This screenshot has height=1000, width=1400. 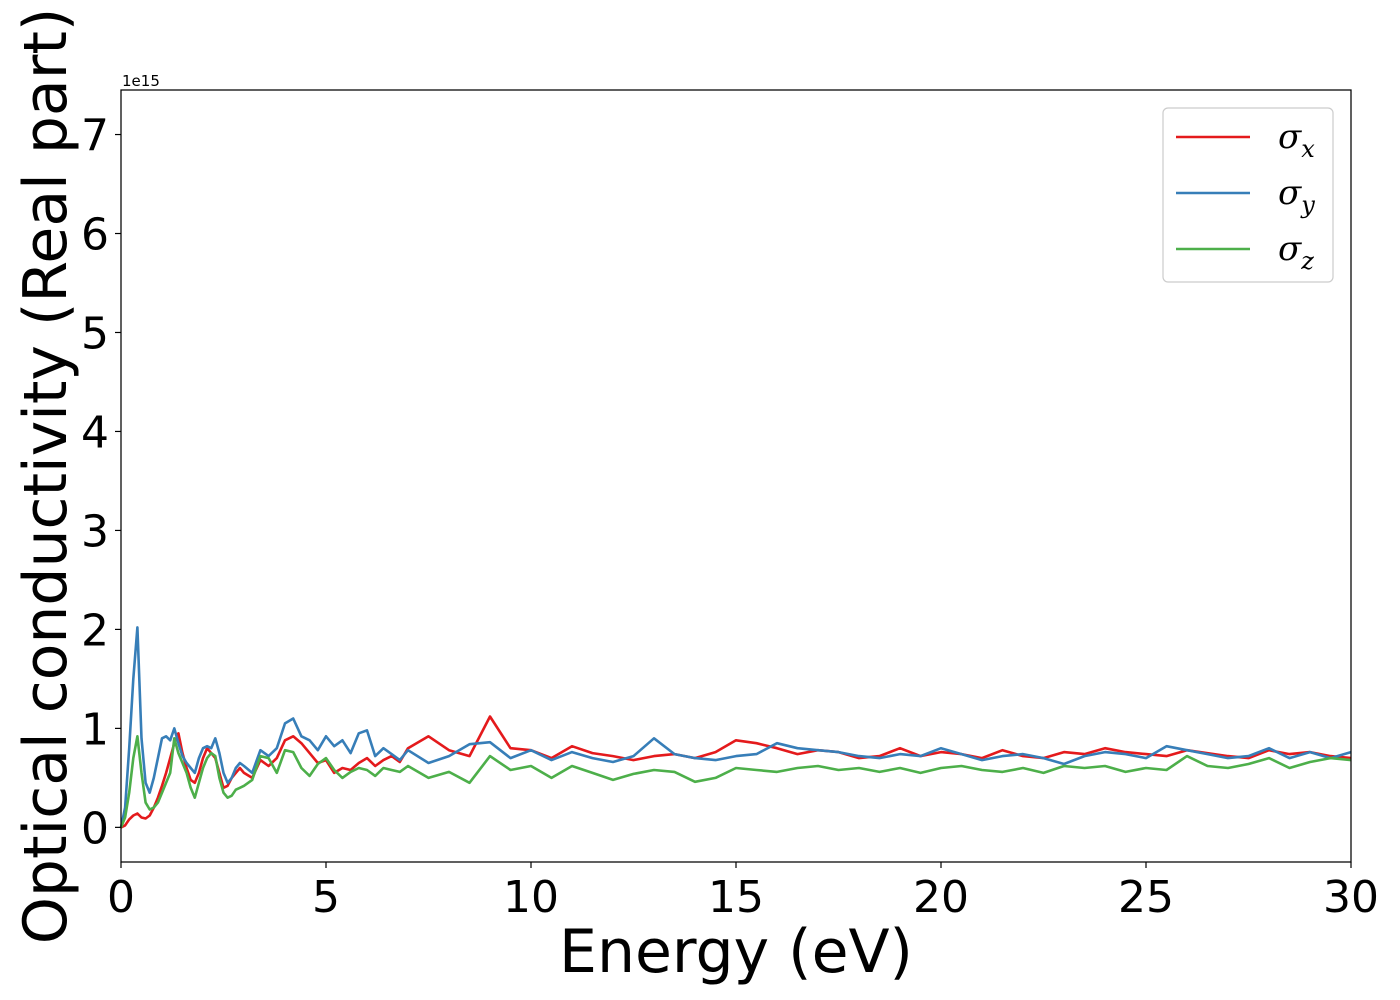 What do you see at coordinates (531, 897) in the screenshot?
I see `x-tick-label: 10` at bounding box center [531, 897].